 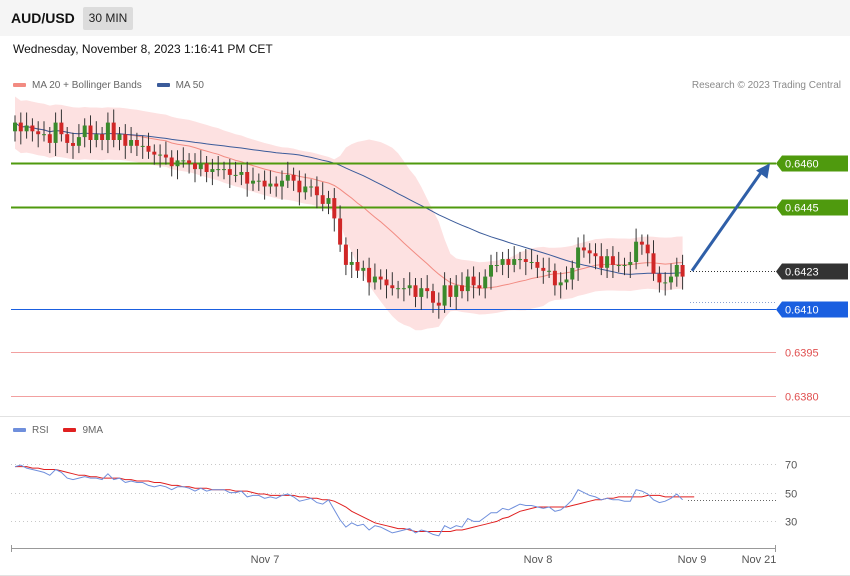 What do you see at coordinates (802, 165) in the screenshot?
I see `level-badge-text-0: 0.6460` at bounding box center [802, 165].